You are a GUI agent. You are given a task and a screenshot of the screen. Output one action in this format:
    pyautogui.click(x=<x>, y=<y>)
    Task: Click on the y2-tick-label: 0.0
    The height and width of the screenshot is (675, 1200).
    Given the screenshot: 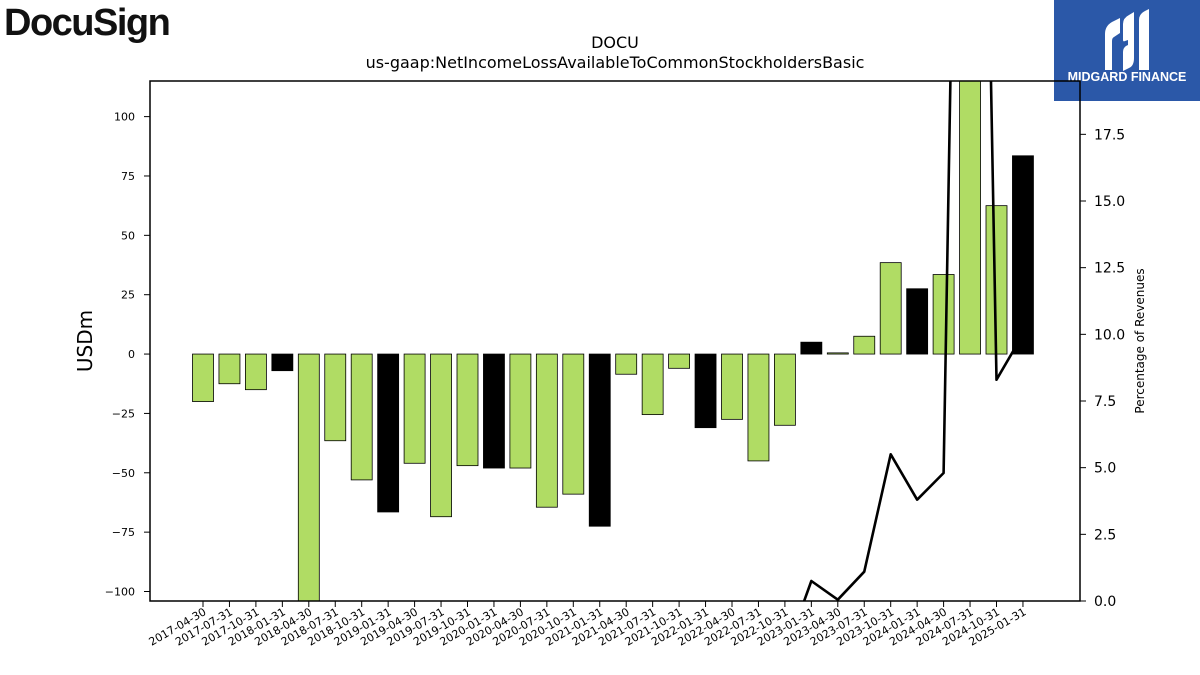 What is the action you would take?
    pyautogui.click(x=1105, y=602)
    